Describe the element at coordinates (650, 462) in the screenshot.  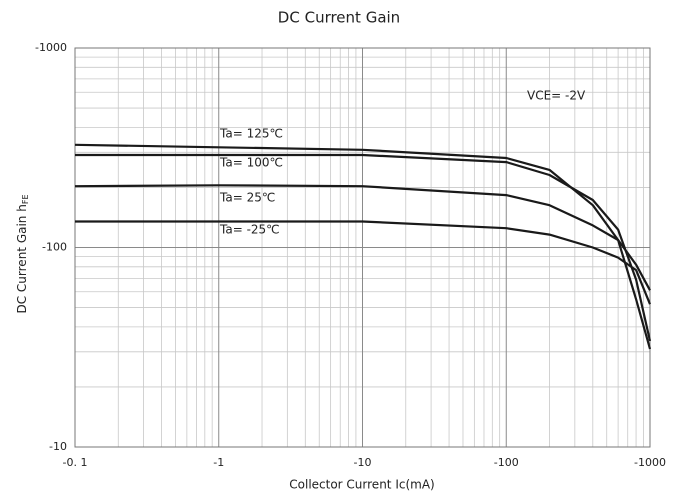
I see `x-tick-label: -1000` at that location.